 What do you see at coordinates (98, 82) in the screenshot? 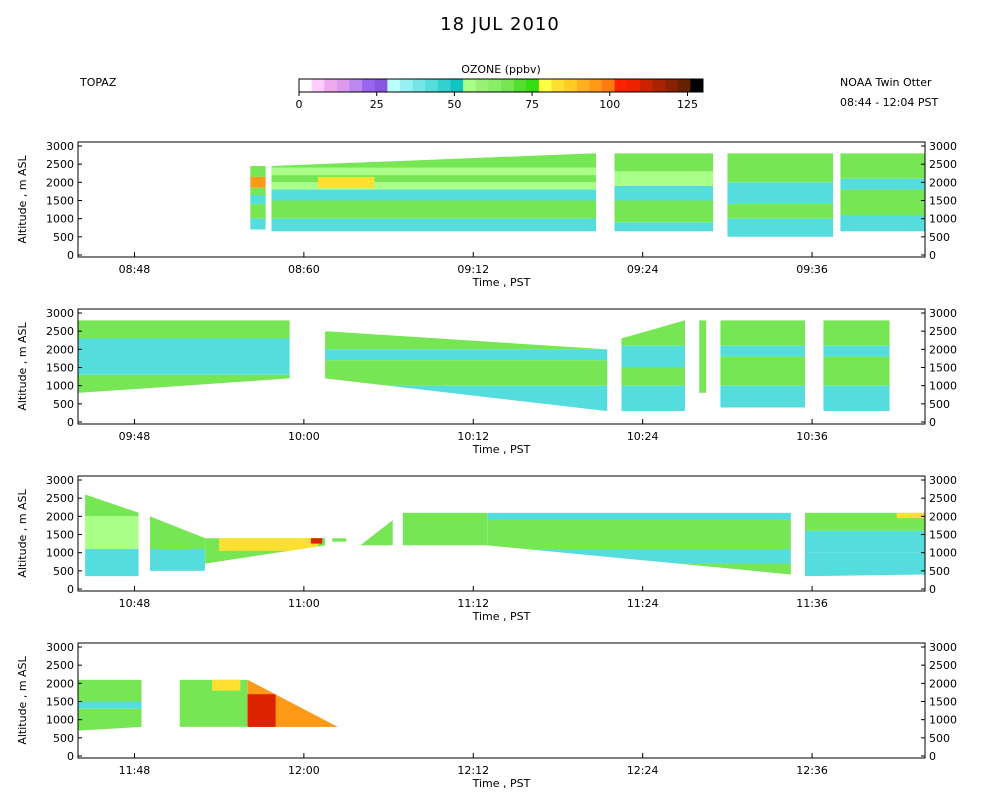
I see `instrument-label: TOPAZ` at bounding box center [98, 82].